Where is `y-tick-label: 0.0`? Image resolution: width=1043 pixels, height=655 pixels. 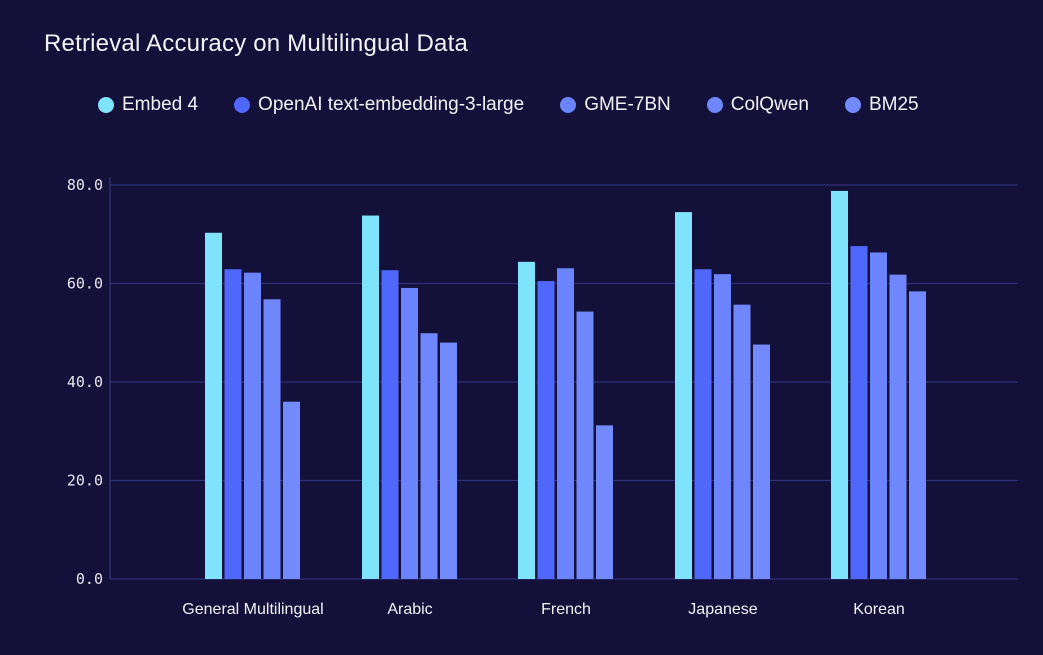
y-tick-label: 0.0 is located at coordinates (89, 579).